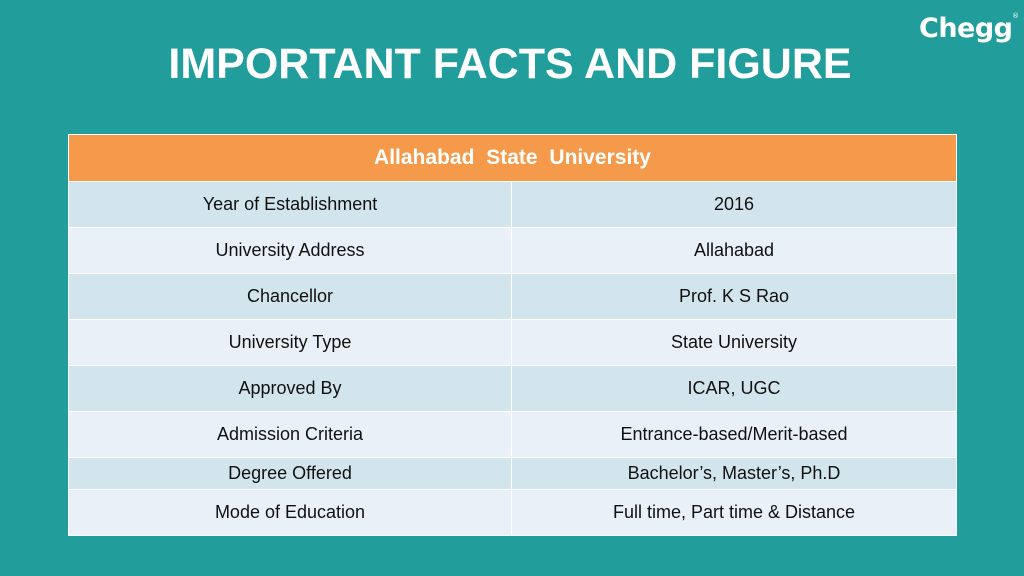 This screenshot has width=1024, height=576. I want to click on row-value: ICAR, UGC, so click(734, 388).